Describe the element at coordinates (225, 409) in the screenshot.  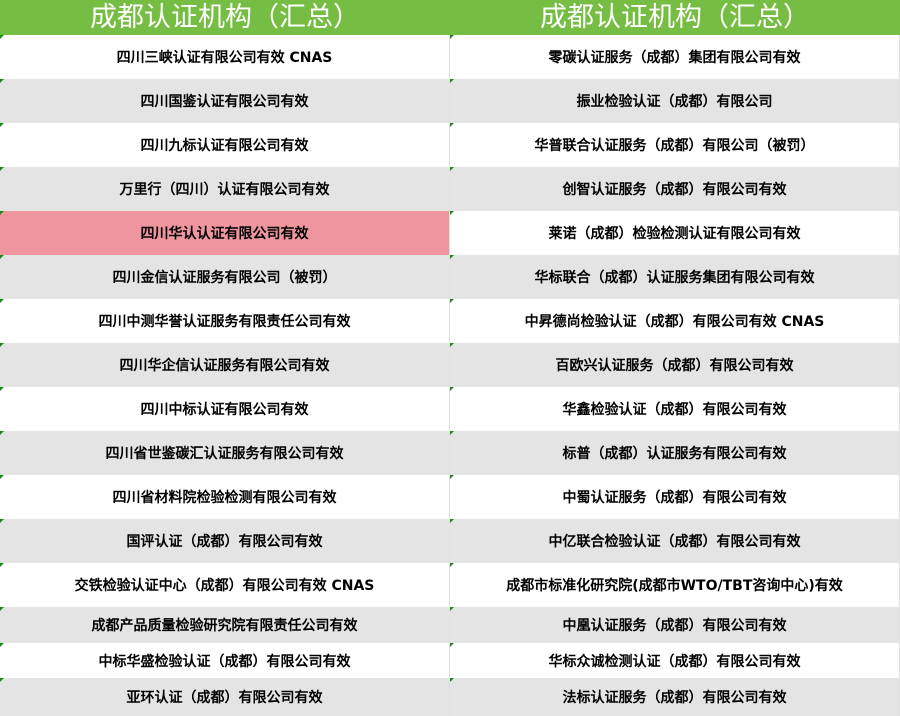
I see `cell-left: 四川中标认证有限公司有效` at that location.